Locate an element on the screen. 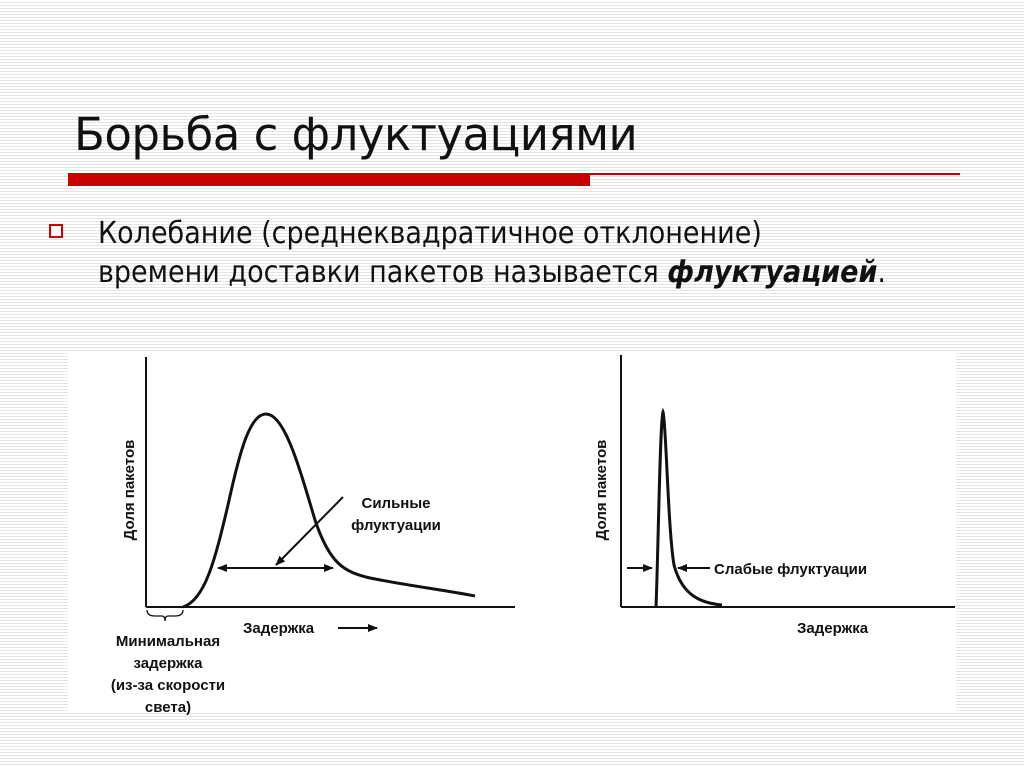 Image resolution: width=1024 pixels, height=767 pixels. annotation-strong-line1: Сильные is located at coordinates (395, 503).